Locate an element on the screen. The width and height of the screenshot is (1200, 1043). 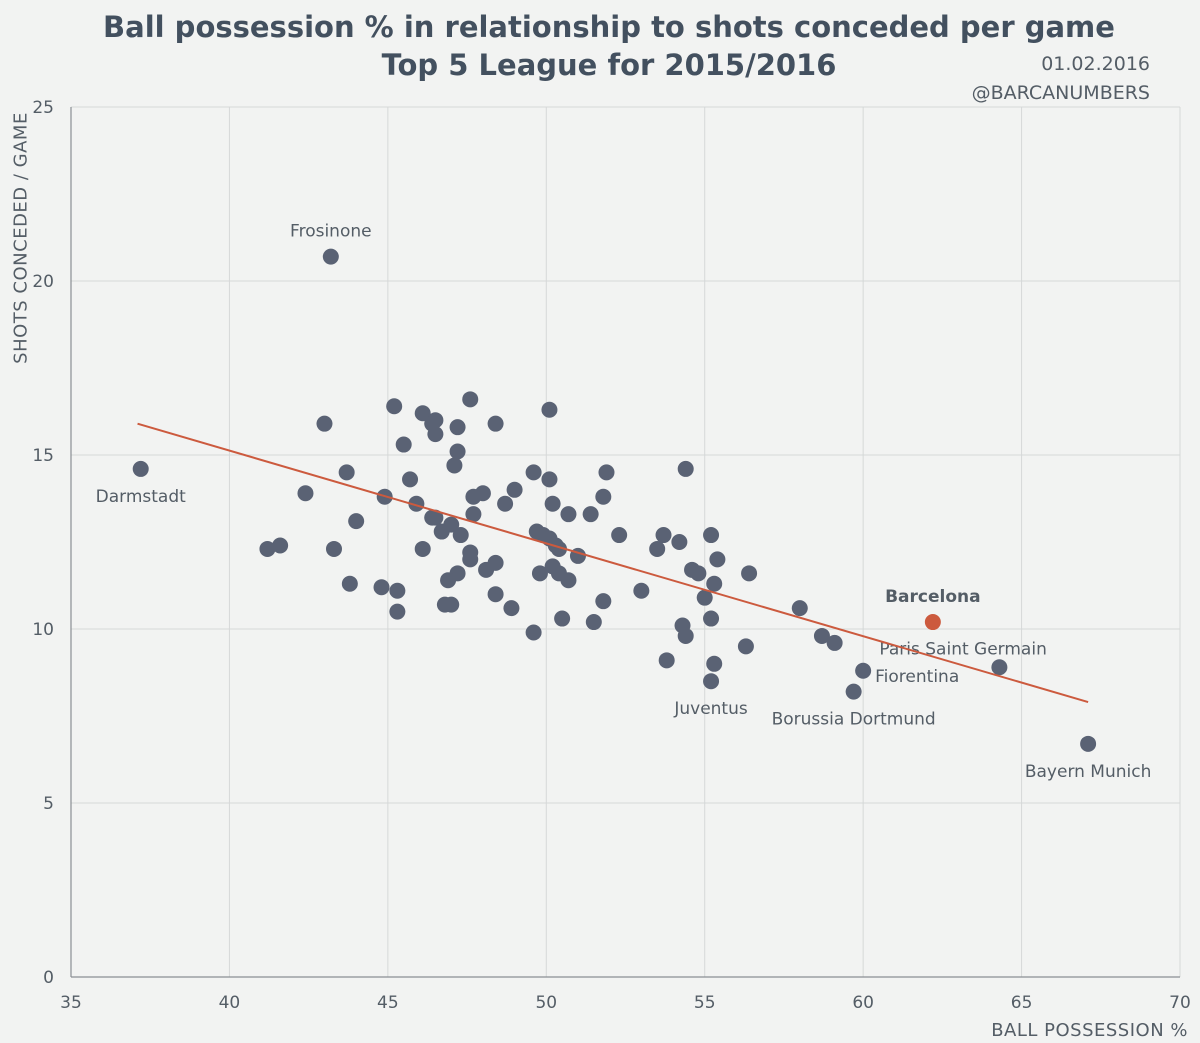
y-tick-label: 20 is located at coordinates (43, 282).